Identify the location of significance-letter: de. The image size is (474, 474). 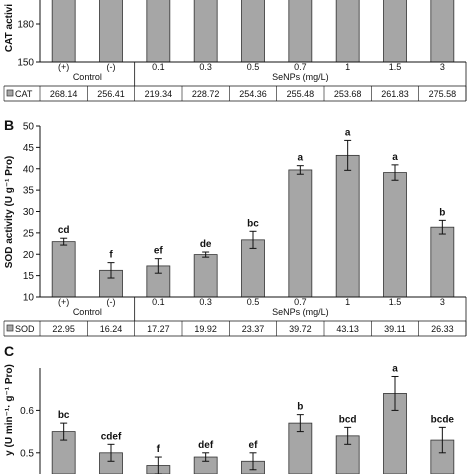
(206, 244).